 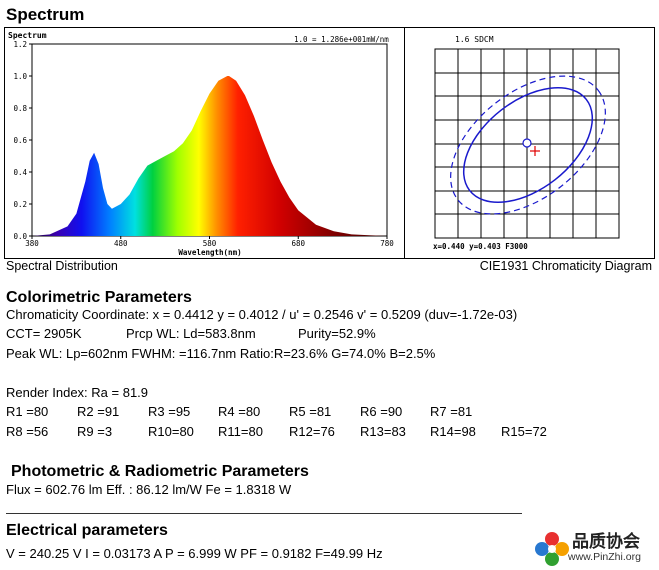 What do you see at coordinates (383, 431) in the screenshot?
I see `r-value: R13=83` at bounding box center [383, 431].